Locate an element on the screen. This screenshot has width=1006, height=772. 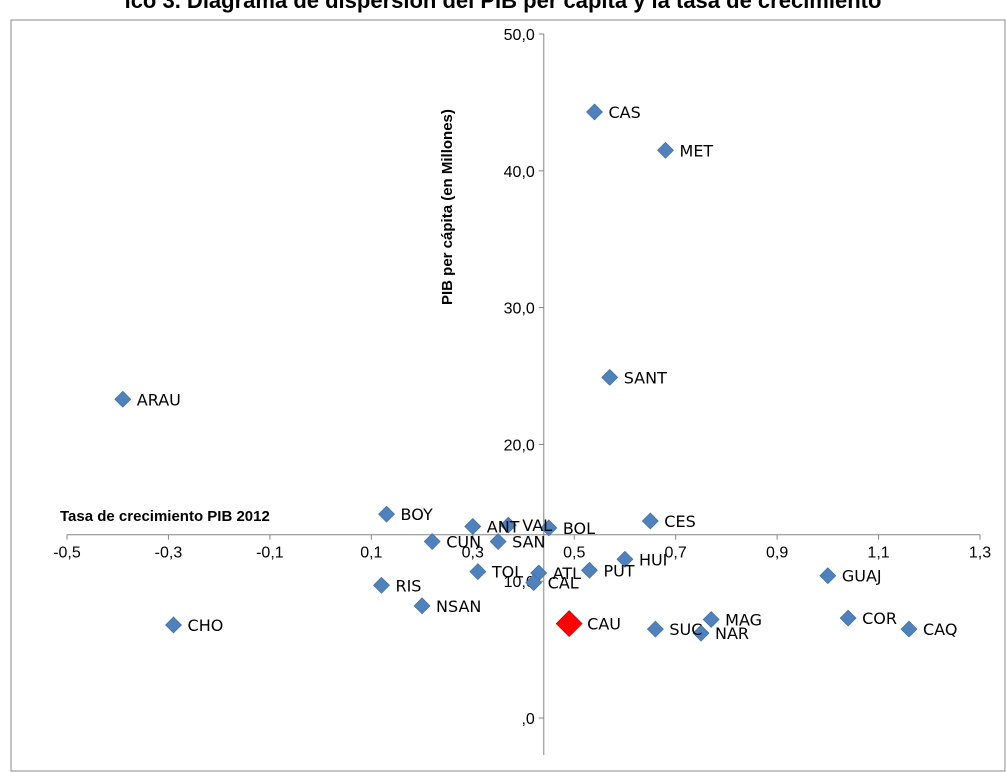
point-label-val: VAL is located at coordinates (537, 525).